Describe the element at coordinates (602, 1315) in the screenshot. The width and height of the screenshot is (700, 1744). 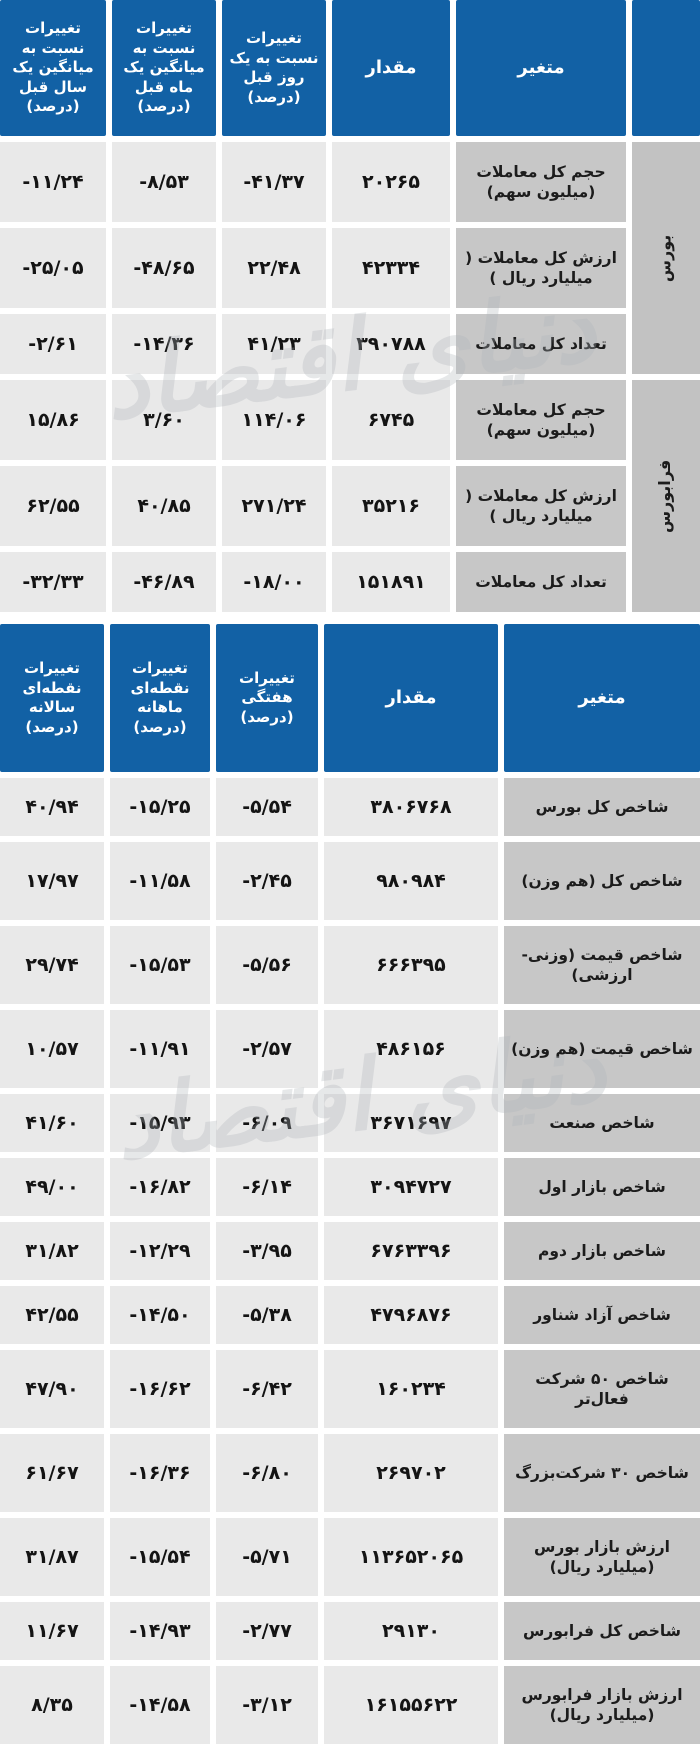
I see `metric-label: شاخص آزاد شناور` at that location.